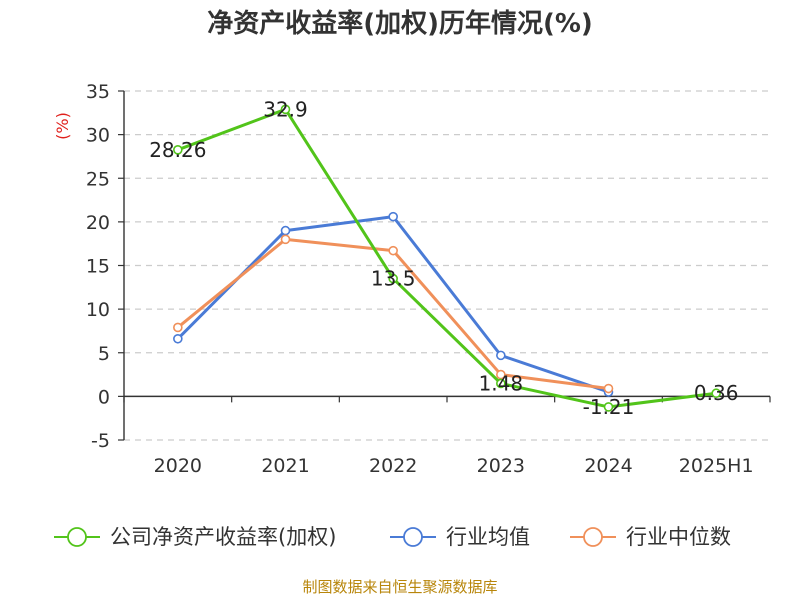 This screenshot has height=600, width=800. I want to click on legend-label: 公司净资产收益率(加权), so click(223, 537).